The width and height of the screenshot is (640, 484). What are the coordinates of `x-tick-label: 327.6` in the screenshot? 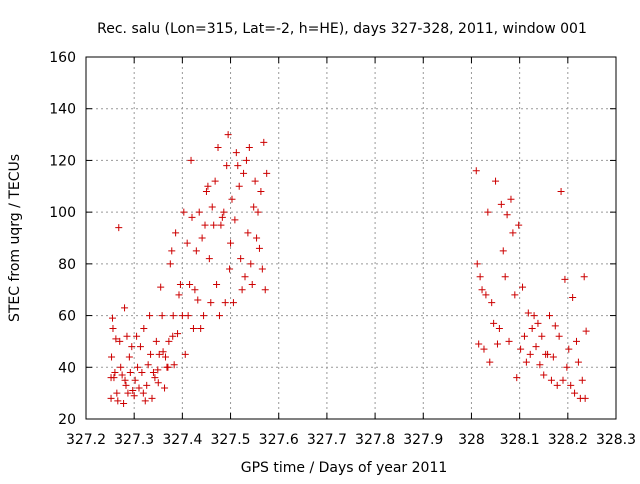 It's located at (279, 440).